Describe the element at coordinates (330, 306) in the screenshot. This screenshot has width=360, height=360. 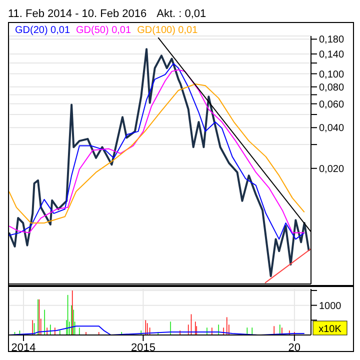
I see `y-tick-label: 1000` at that location.